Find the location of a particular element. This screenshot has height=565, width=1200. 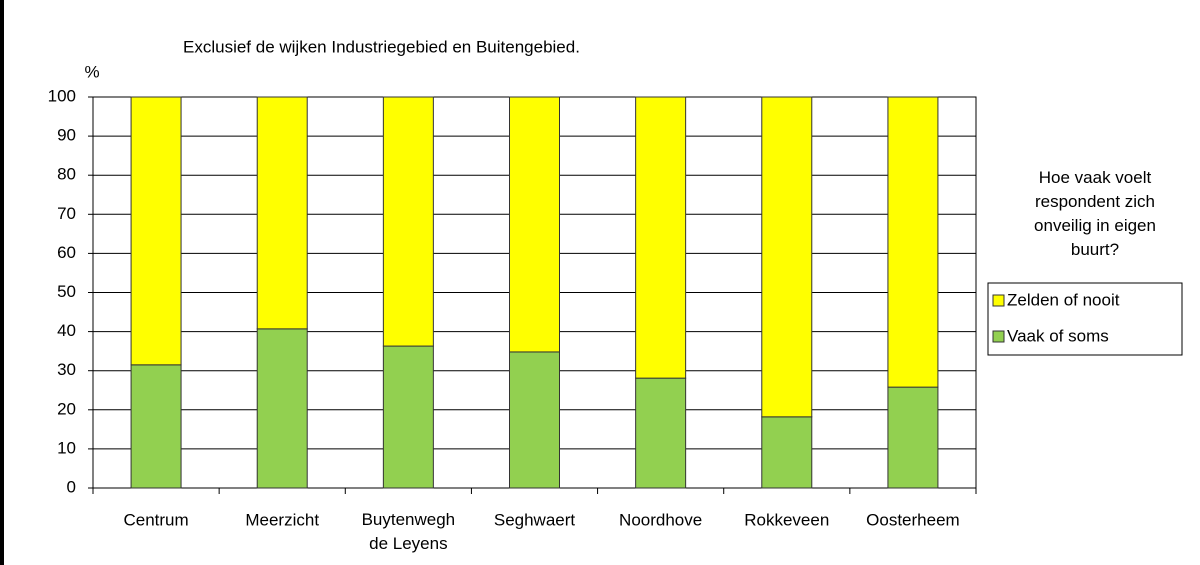

y-tick-label: 30 is located at coordinates (66, 369).